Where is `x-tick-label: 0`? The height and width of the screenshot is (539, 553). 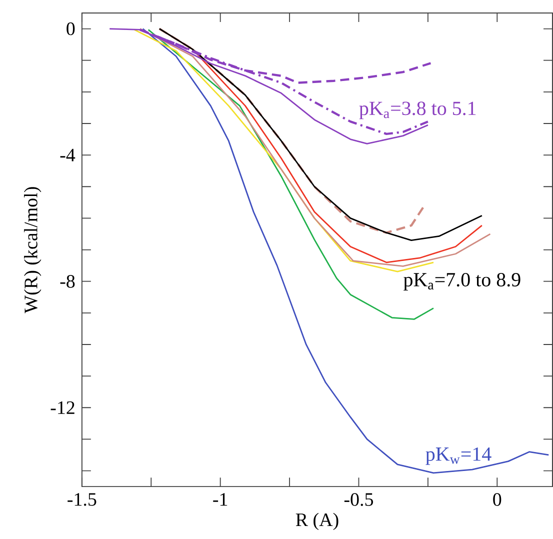
x-tick-label: 0 is located at coordinates (497, 499).